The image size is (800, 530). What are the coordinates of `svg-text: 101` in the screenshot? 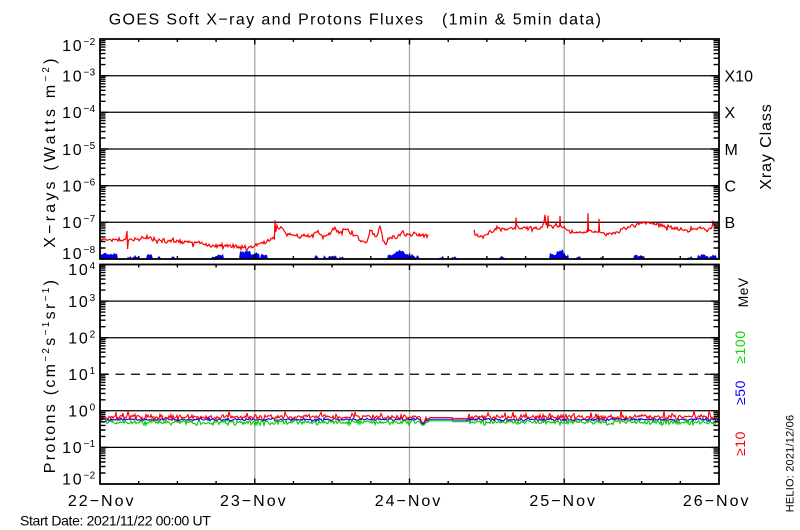 It's located at (81, 375).